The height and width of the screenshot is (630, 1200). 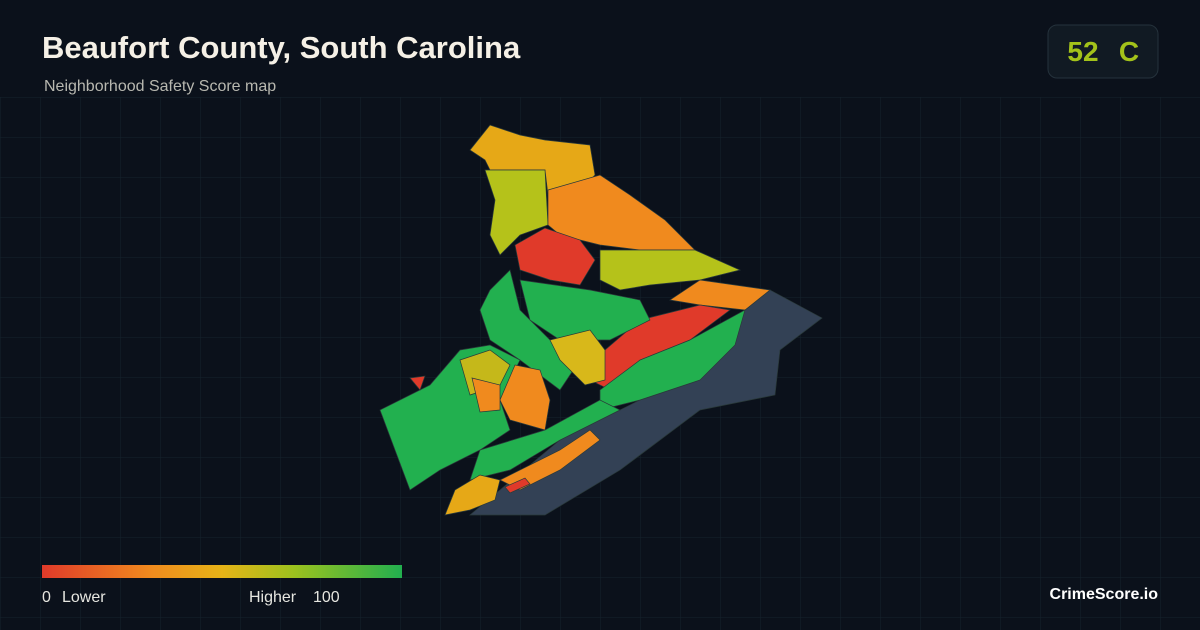 What do you see at coordinates (46, 597) in the screenshot?
I see `legend-min: 0` at bounding box center [46, 597].